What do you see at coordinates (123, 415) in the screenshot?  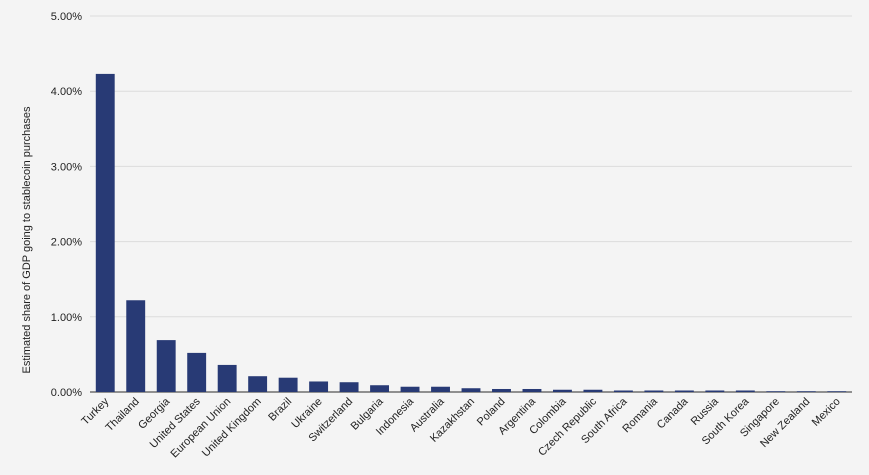 I see `x-tick-label: Thailand` at bounding box center [123, 415].